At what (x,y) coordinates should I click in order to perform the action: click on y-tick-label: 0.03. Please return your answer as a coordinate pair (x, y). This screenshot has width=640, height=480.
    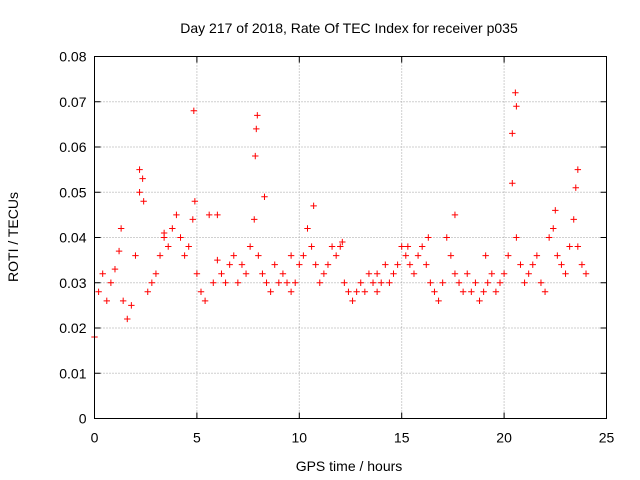
    Looking at the image, I should click on (72, 283).